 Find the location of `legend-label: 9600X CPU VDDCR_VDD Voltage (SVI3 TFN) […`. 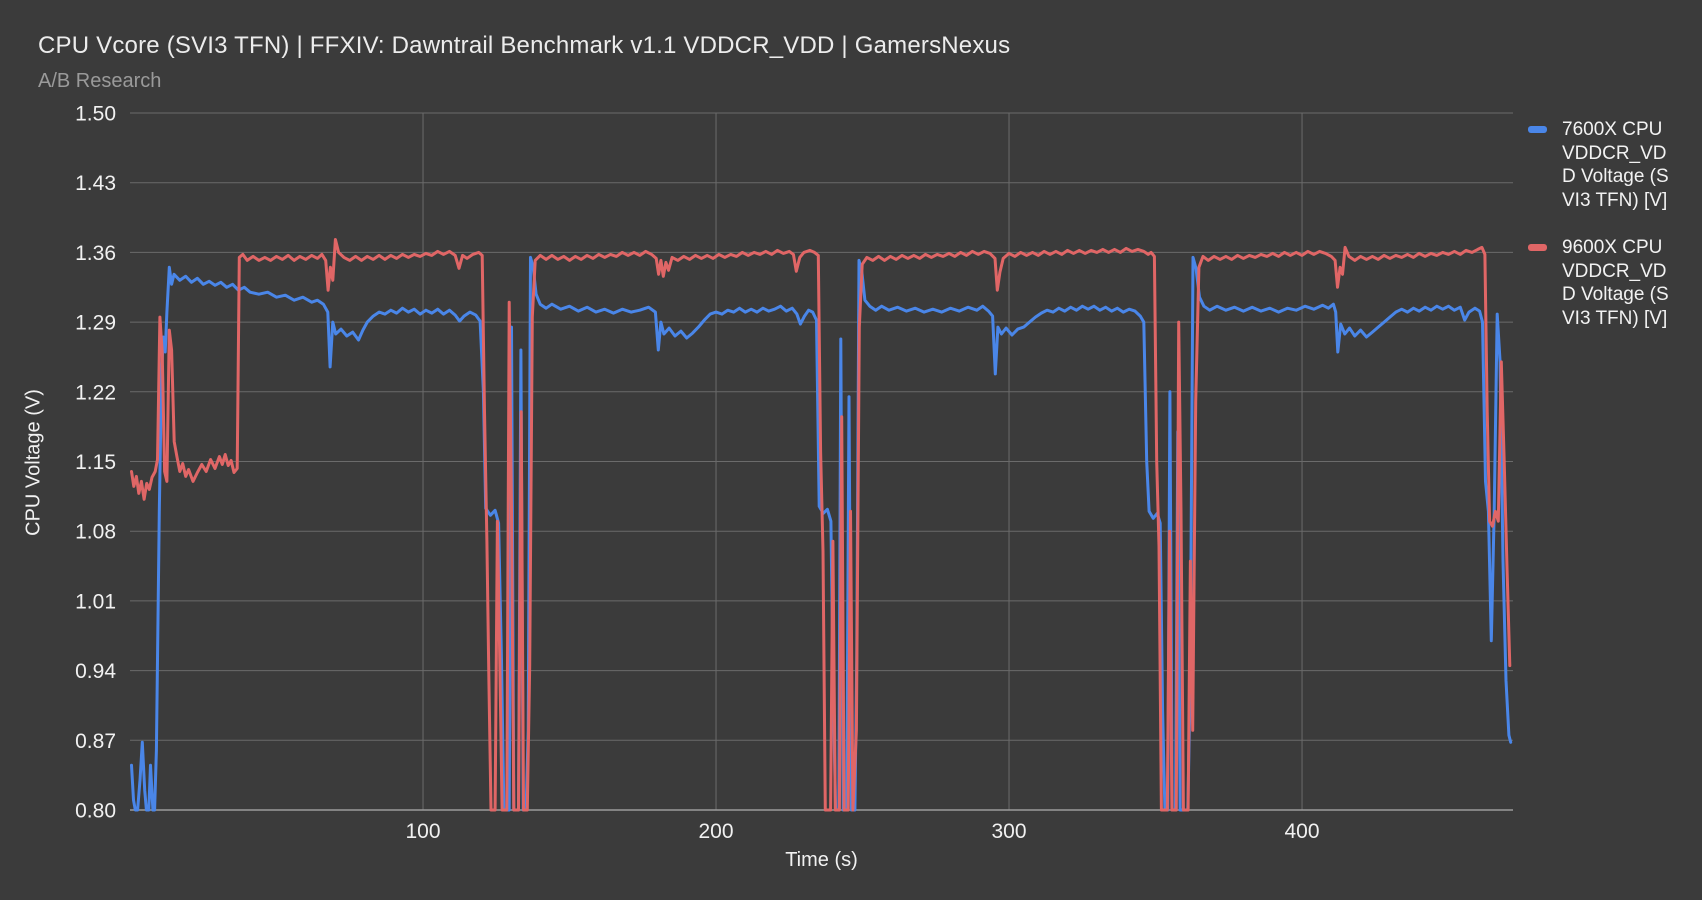

legend-label: 9600X CPU VDDCR_VDD Voltage (SVI3 TFN) [… is located at coordinates (1615, 283).